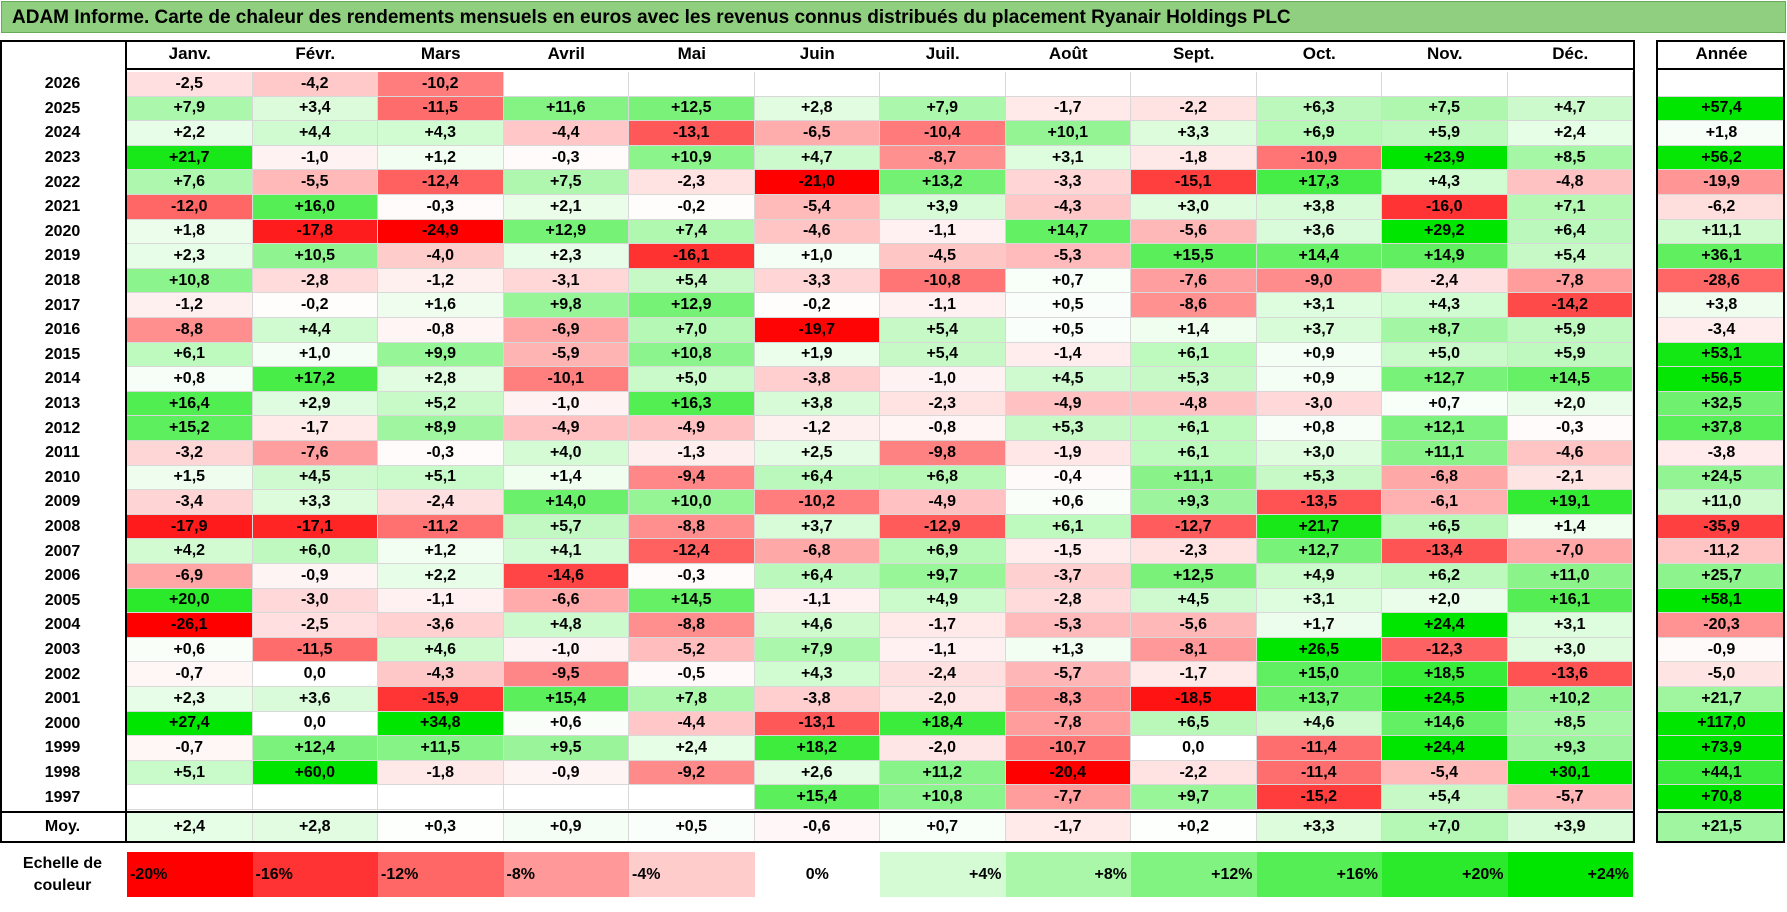  Describe the element at coordinates (1570, 355) in the screenshot. I see `heatmap-cell: +5,9` at that location.